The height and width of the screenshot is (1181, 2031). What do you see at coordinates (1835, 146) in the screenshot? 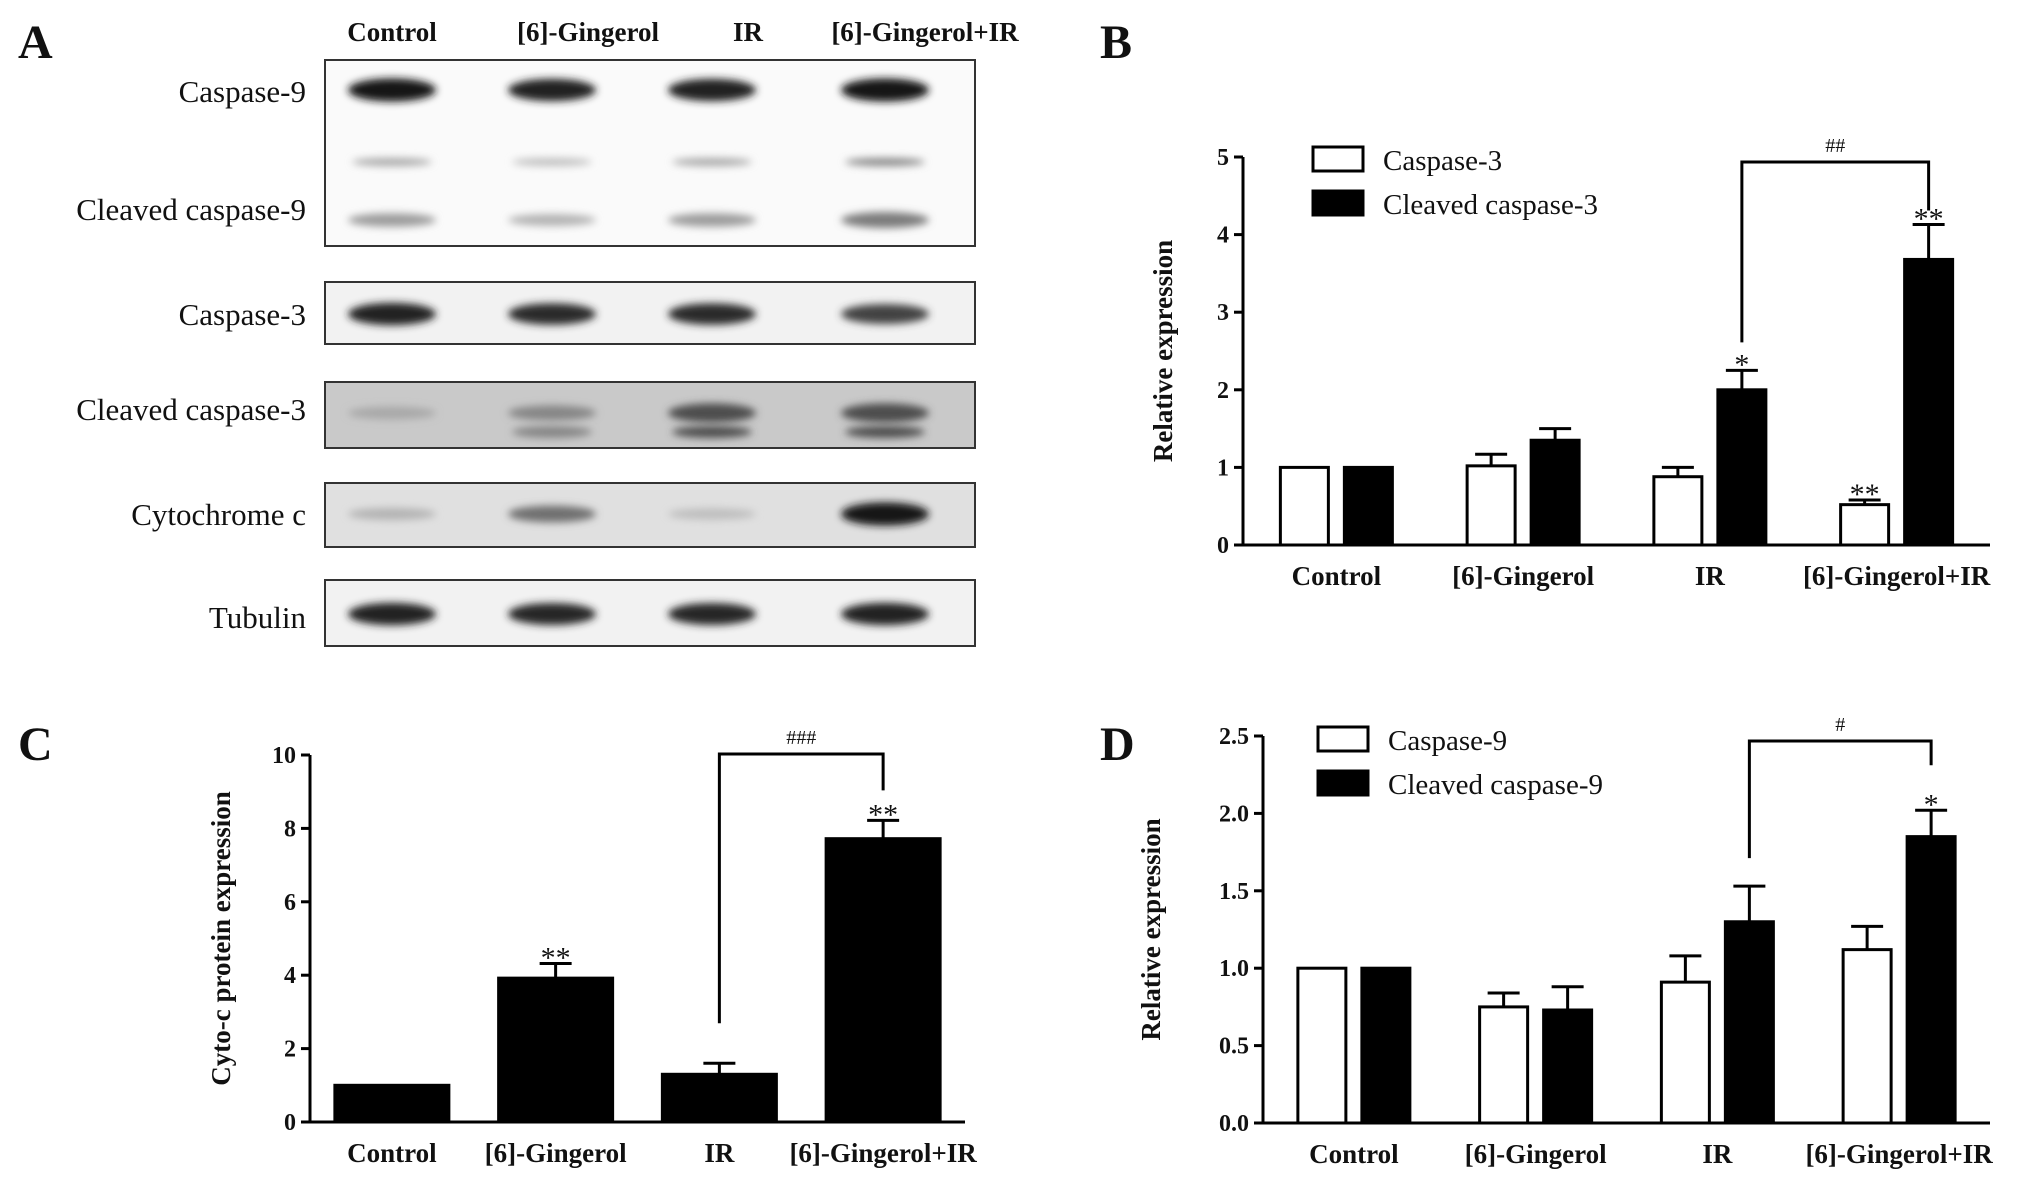
I see `bracket-label: ##` at bounding box center [1835, 146].